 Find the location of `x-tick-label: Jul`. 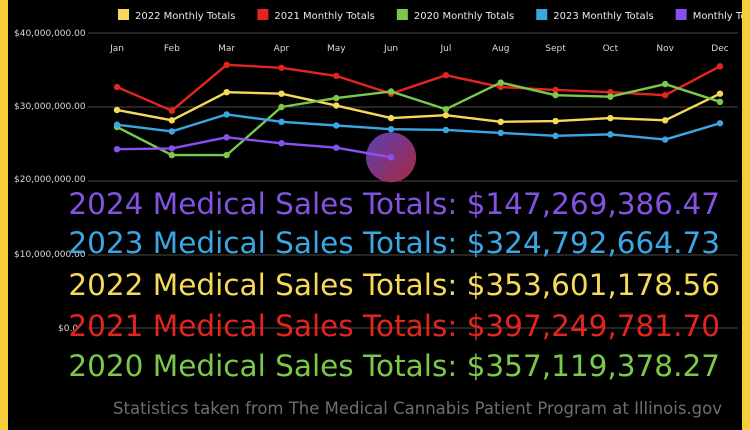

x-tick-label: Jul is located at coordinates (445, 49).